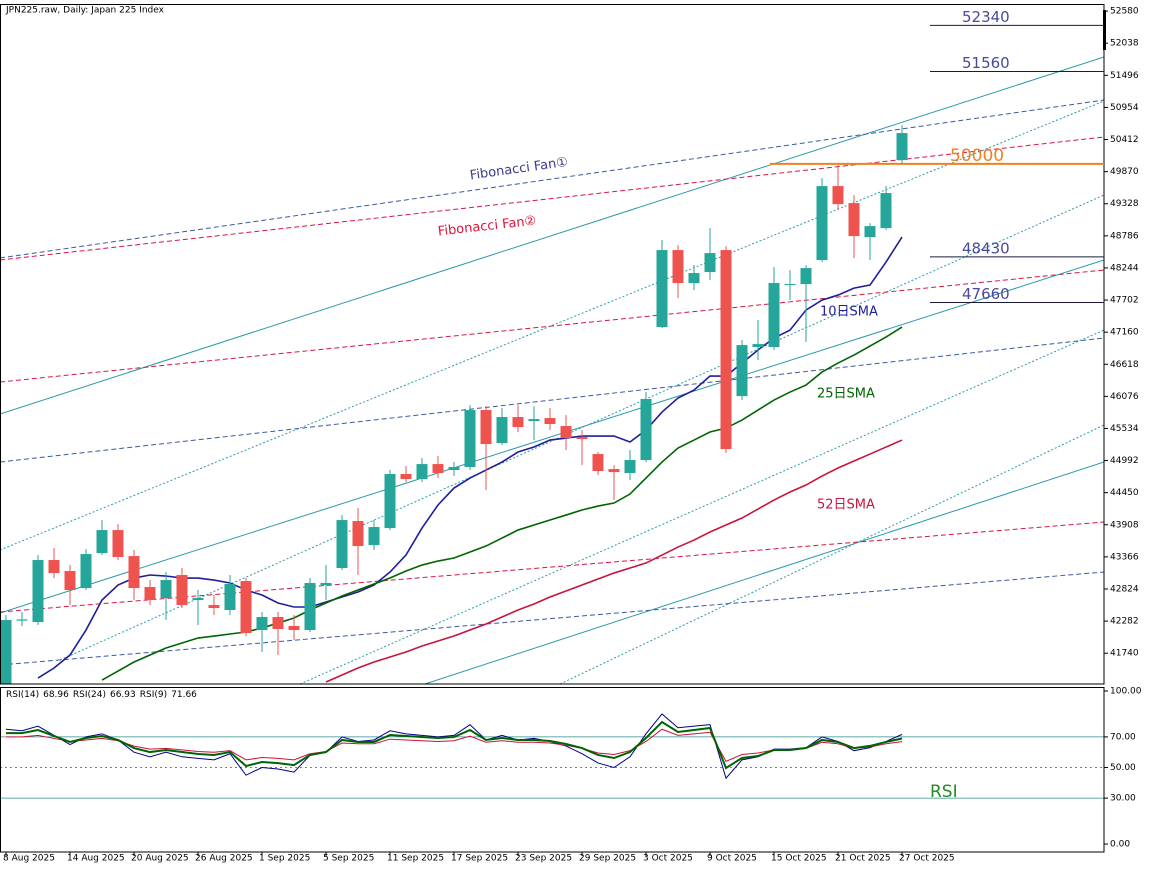  I want to click on rsi-name: RSI(9), so click(153, 695).